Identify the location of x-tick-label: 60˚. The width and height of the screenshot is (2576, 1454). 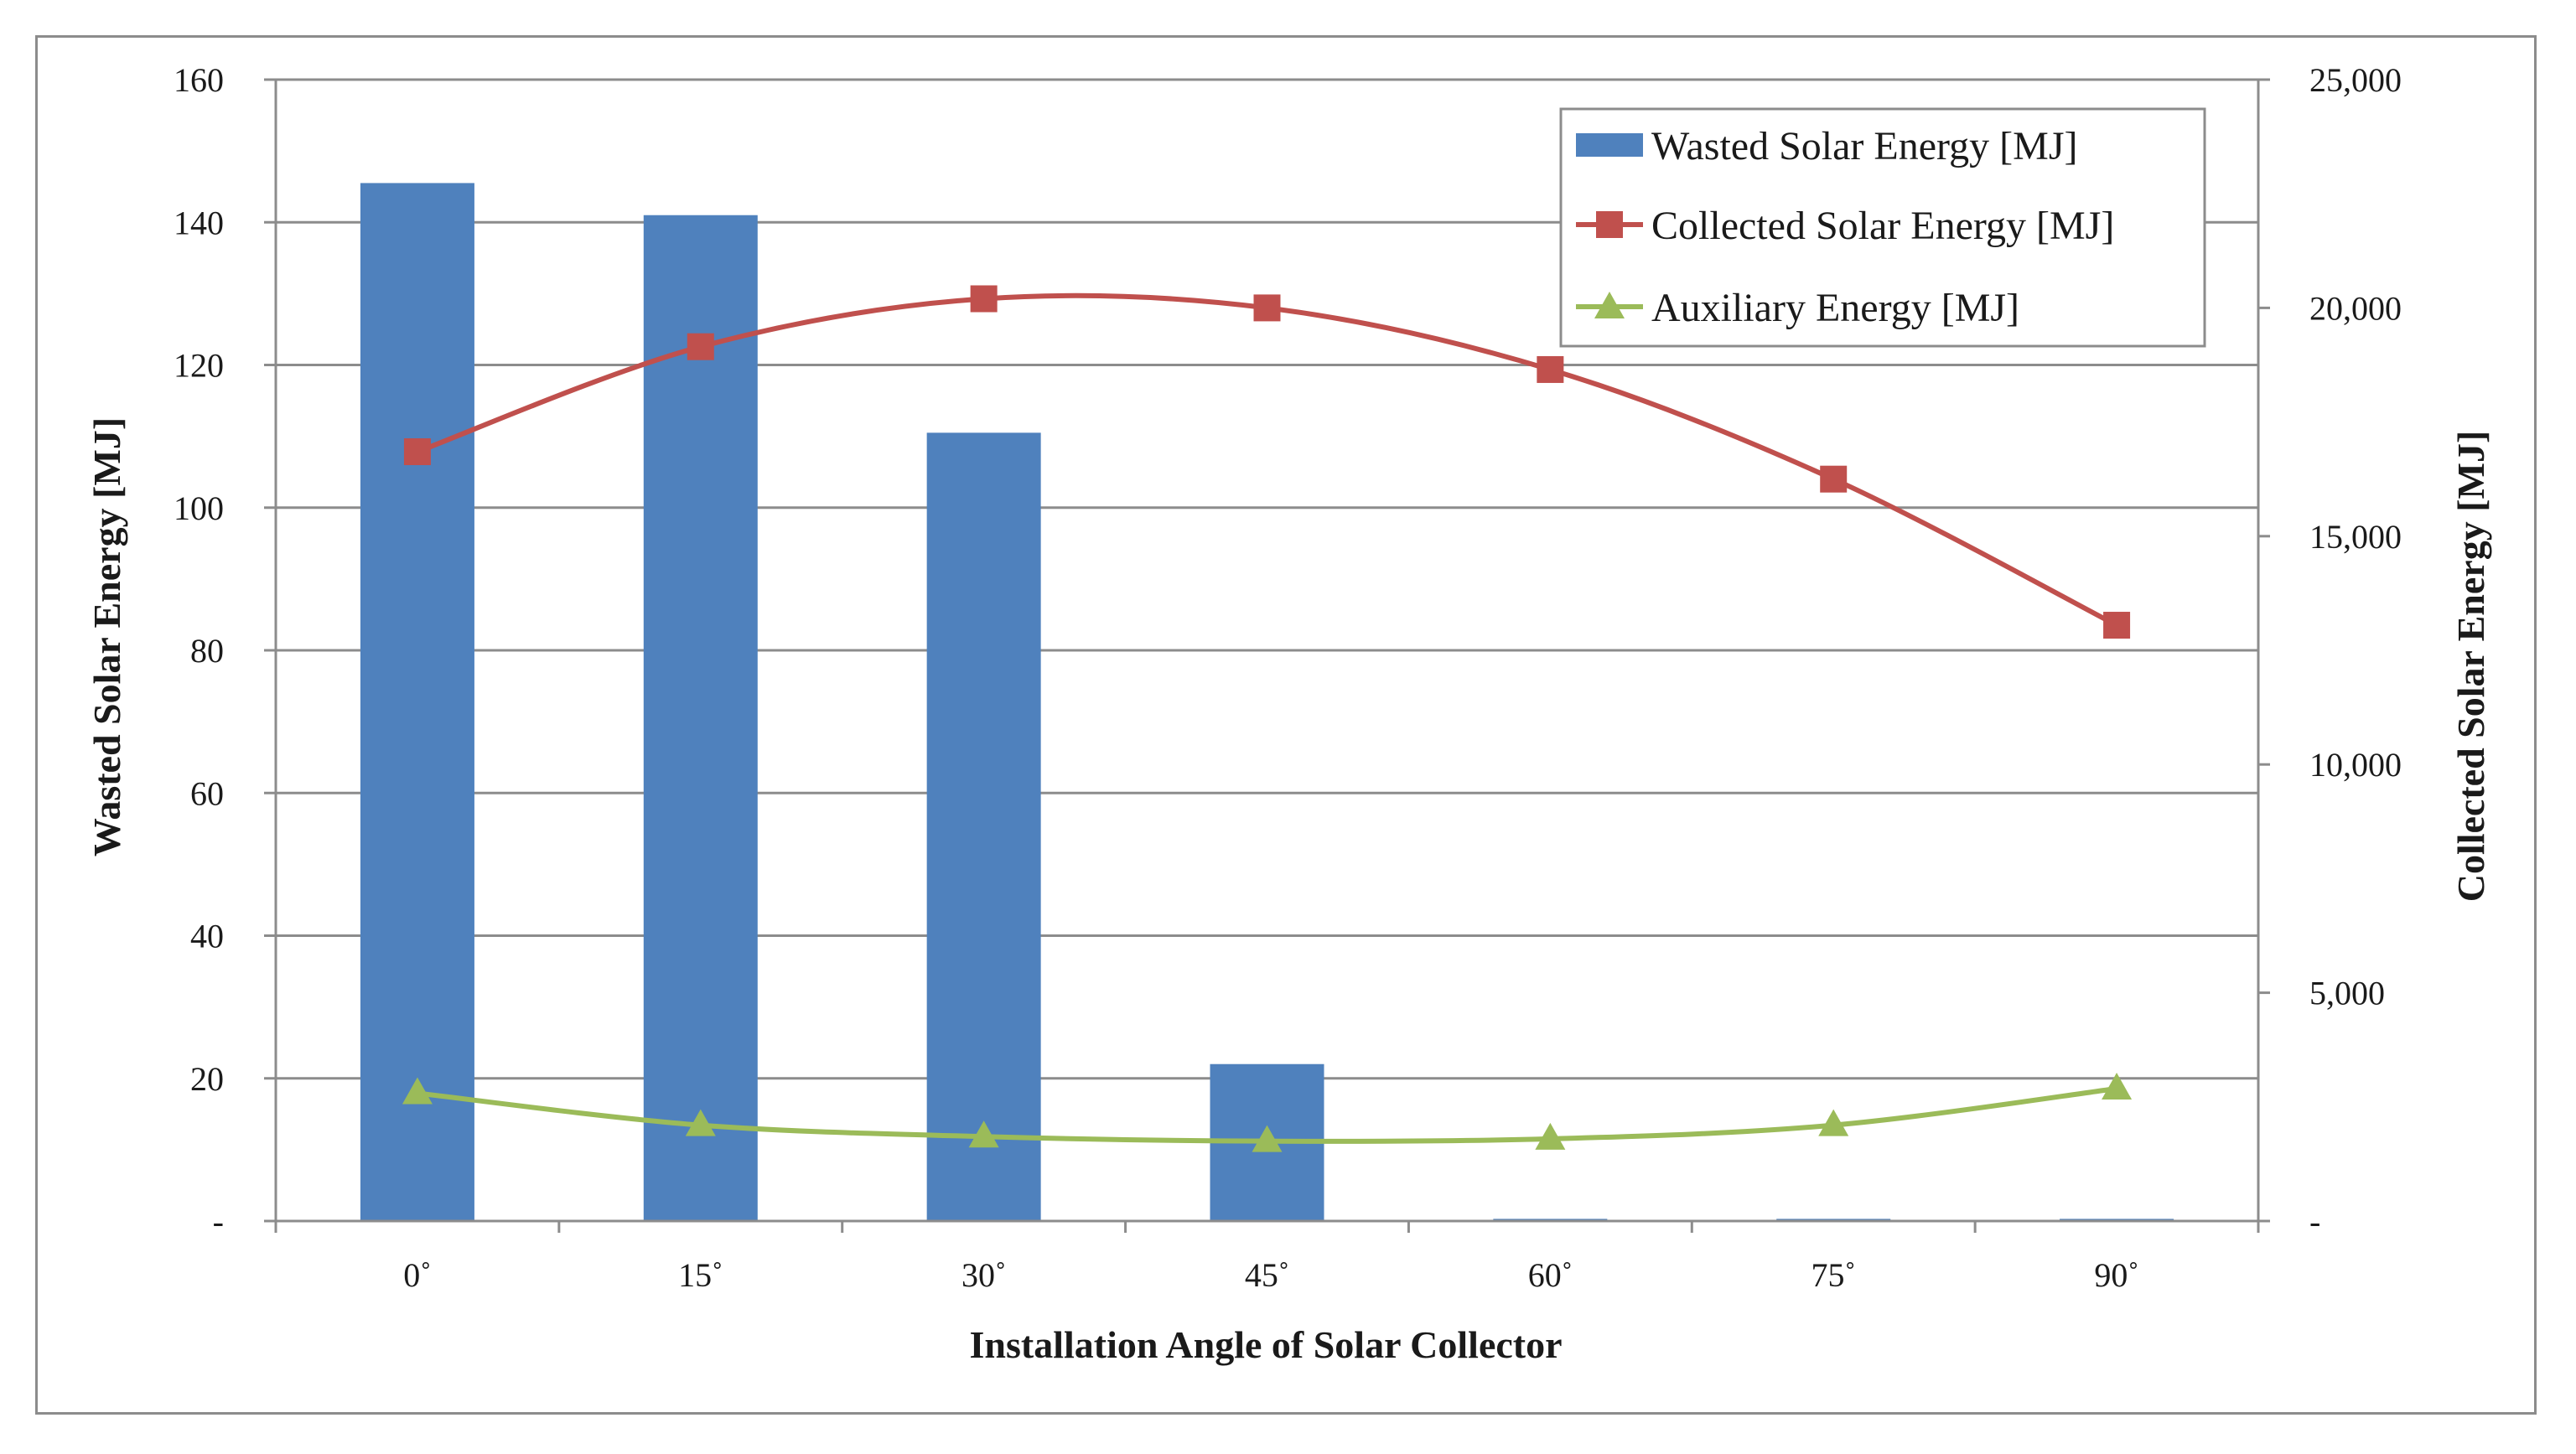
(1550, 1275).